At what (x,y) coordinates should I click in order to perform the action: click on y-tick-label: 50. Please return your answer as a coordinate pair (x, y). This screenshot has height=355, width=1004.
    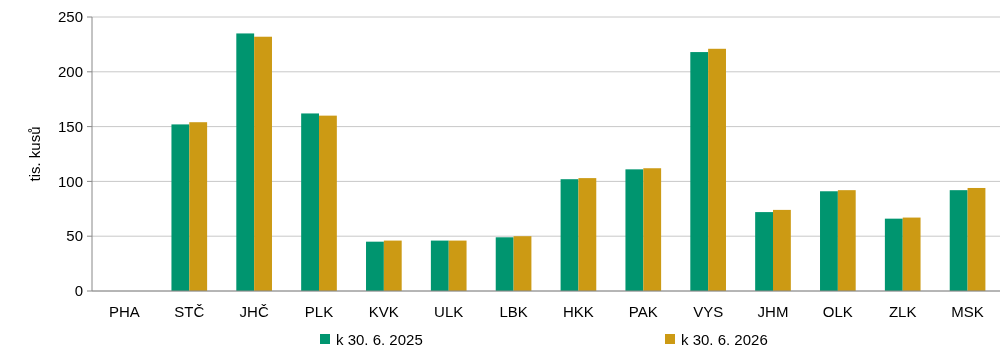
    Looking at the image, I should click on (74, 236).